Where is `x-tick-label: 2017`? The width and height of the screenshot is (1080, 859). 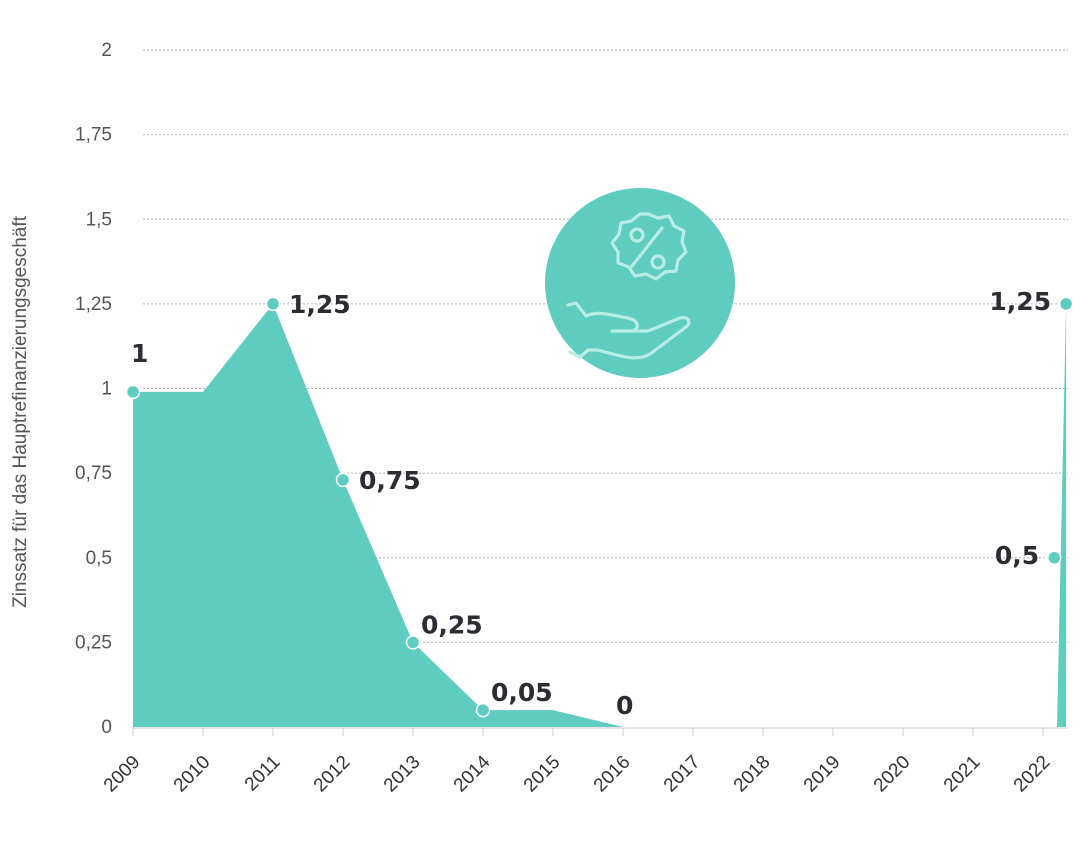 x-tick-label: 2017 is located at coordinates (682, 774).